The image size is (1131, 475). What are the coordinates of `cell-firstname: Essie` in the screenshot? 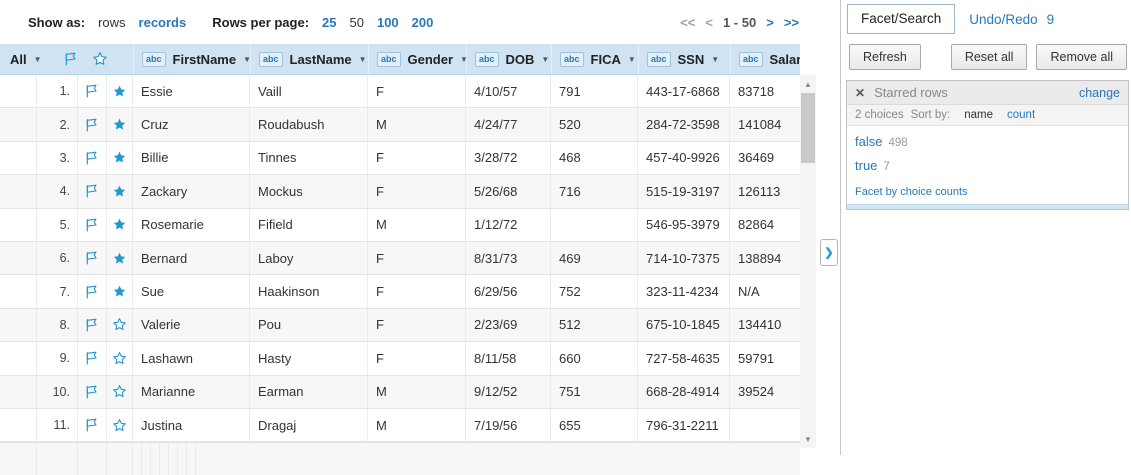 It's located at (191, 91).